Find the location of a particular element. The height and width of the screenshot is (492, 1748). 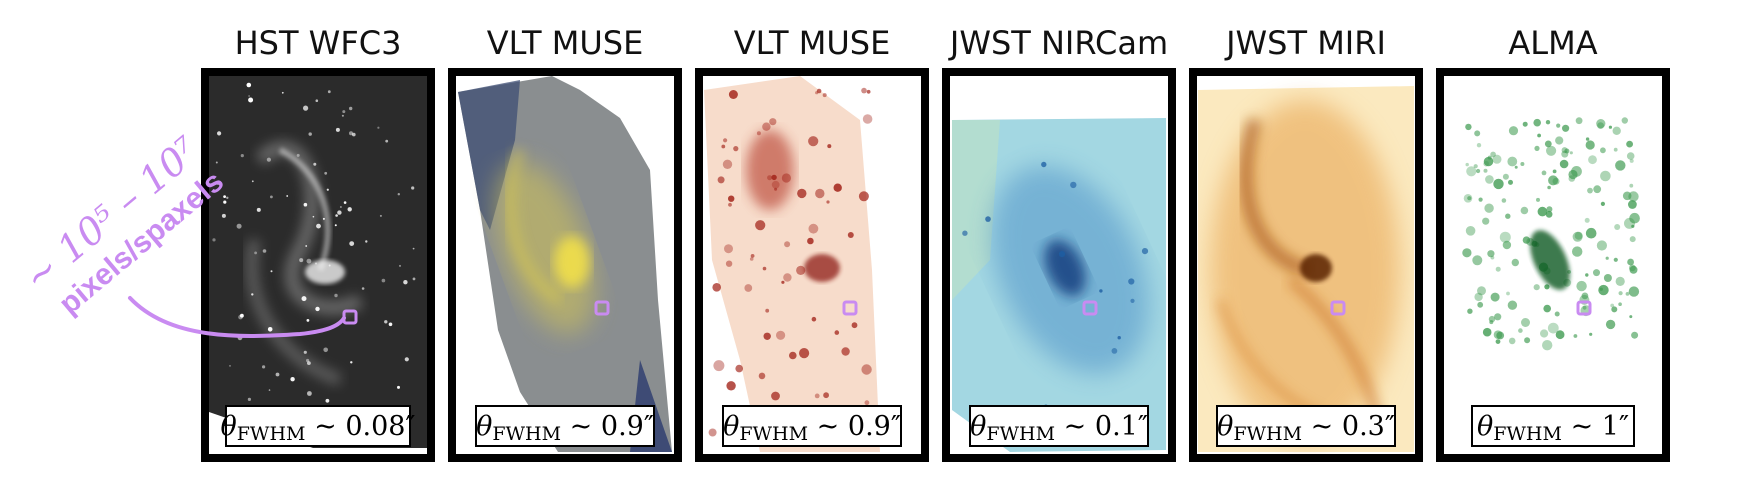

panel-alma: θFWHM ~ 1″ is located at coordinates (1553, 265).